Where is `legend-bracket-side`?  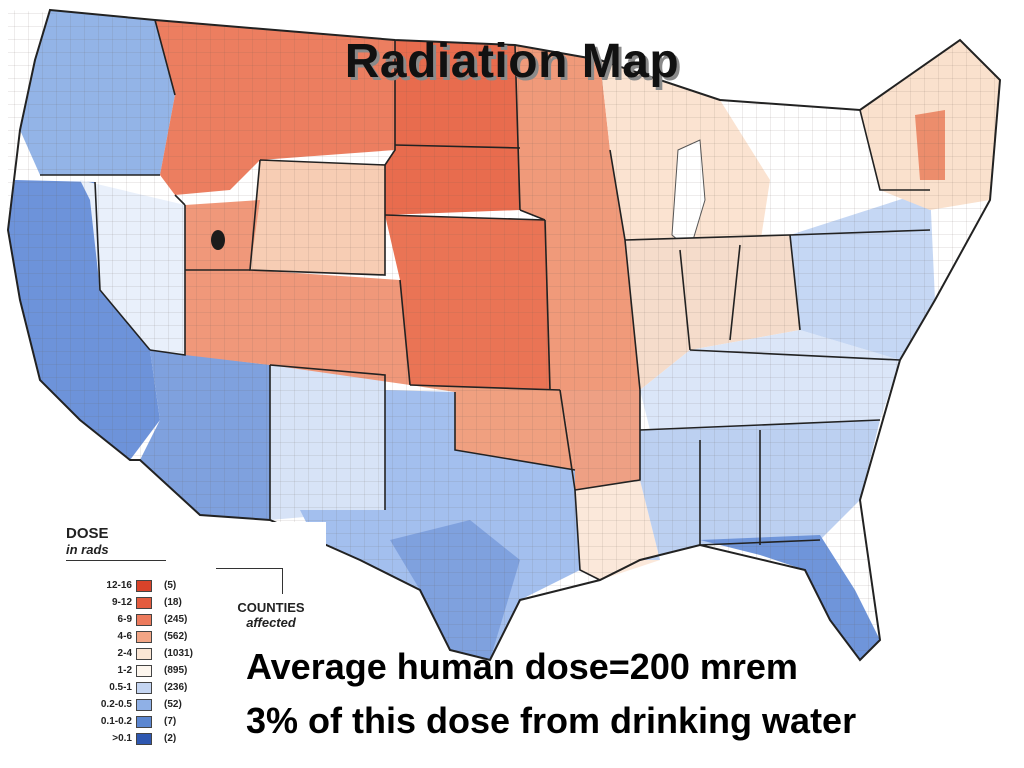 legend-bracket-side is located at coordinates (282, 581).